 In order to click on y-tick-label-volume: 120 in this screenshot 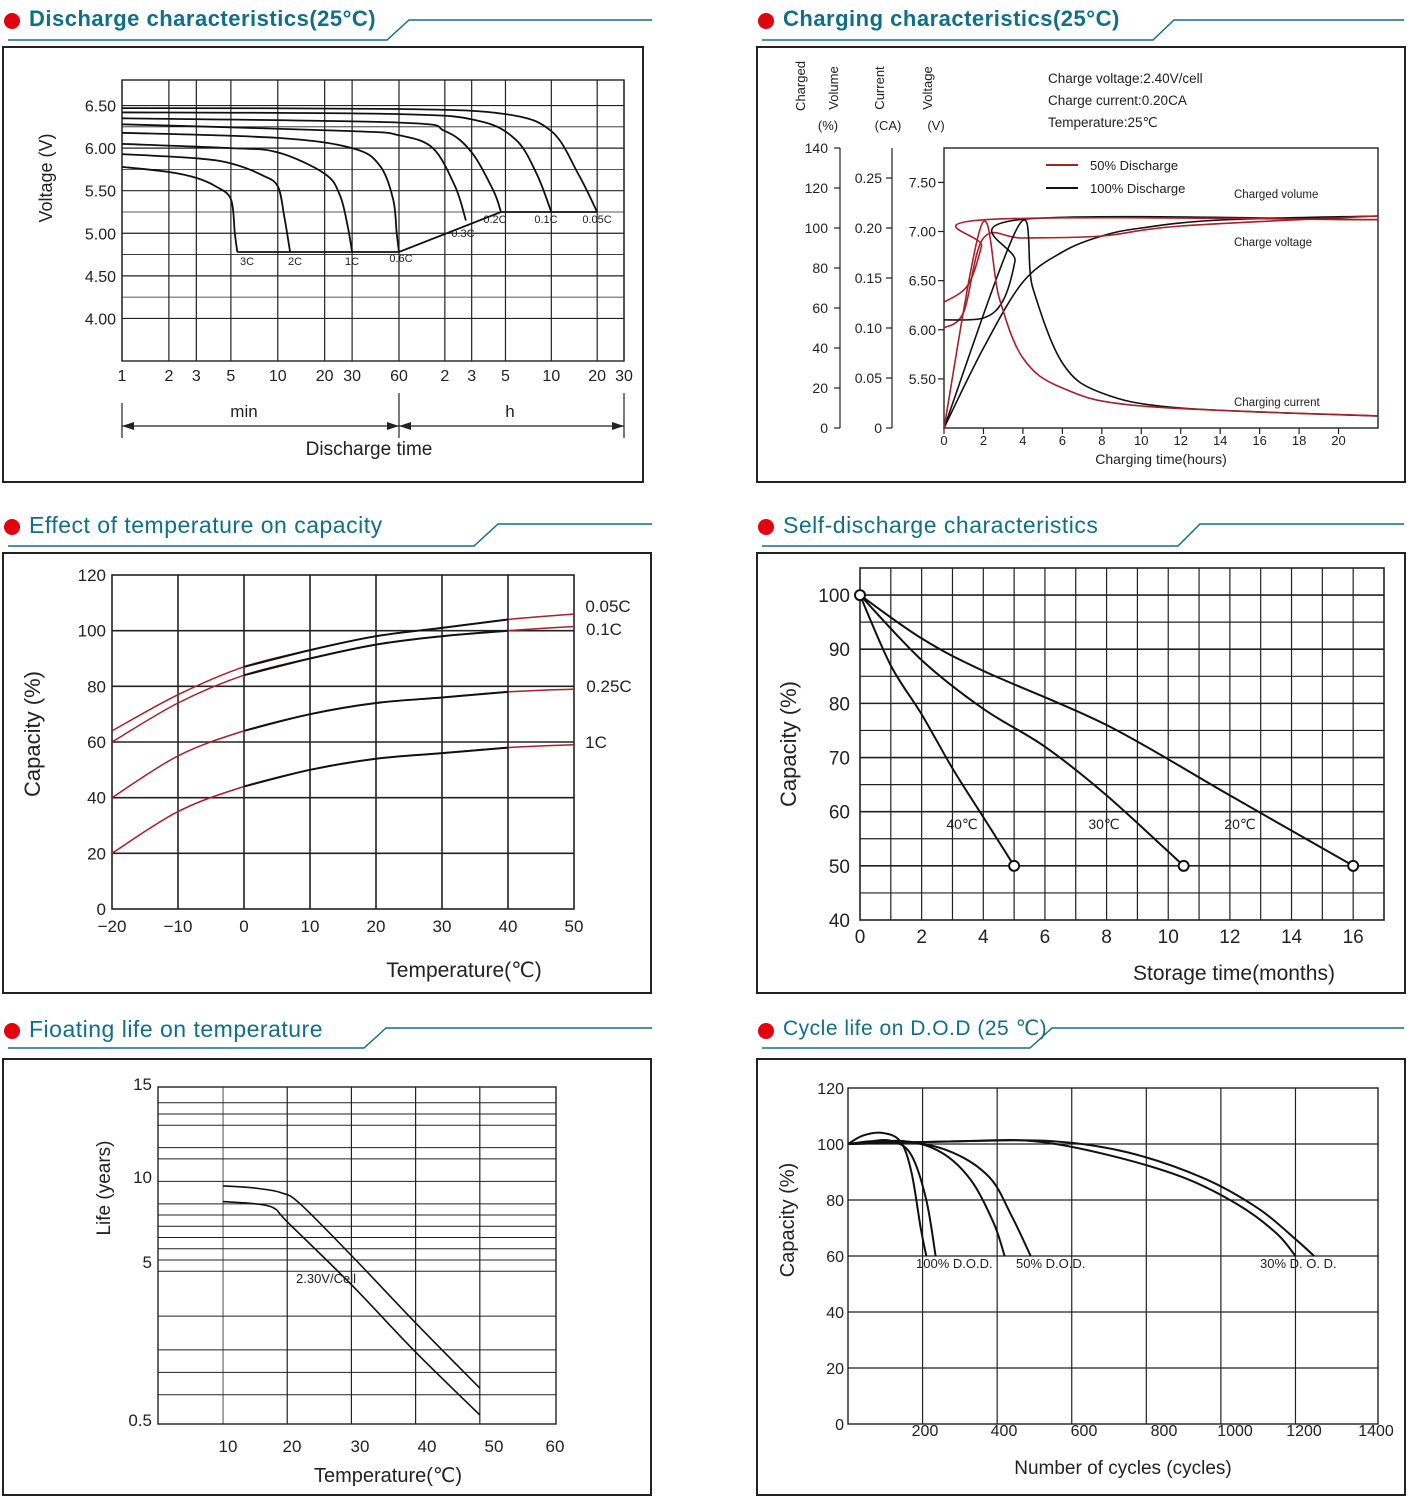, I will do `click(817, 188)`.